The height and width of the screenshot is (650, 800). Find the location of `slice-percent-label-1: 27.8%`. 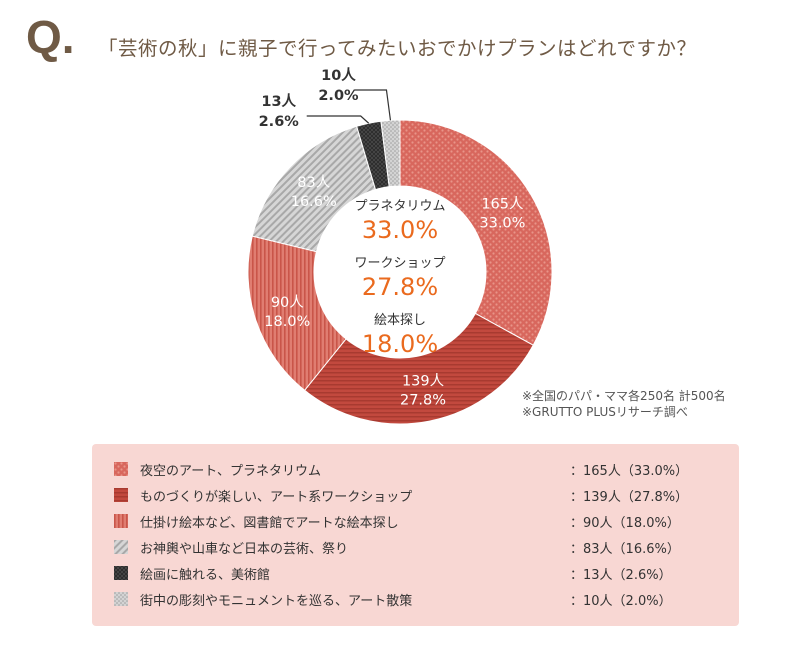

slice-percent-label-1: 27.8% is located at coordinates (423, 401).